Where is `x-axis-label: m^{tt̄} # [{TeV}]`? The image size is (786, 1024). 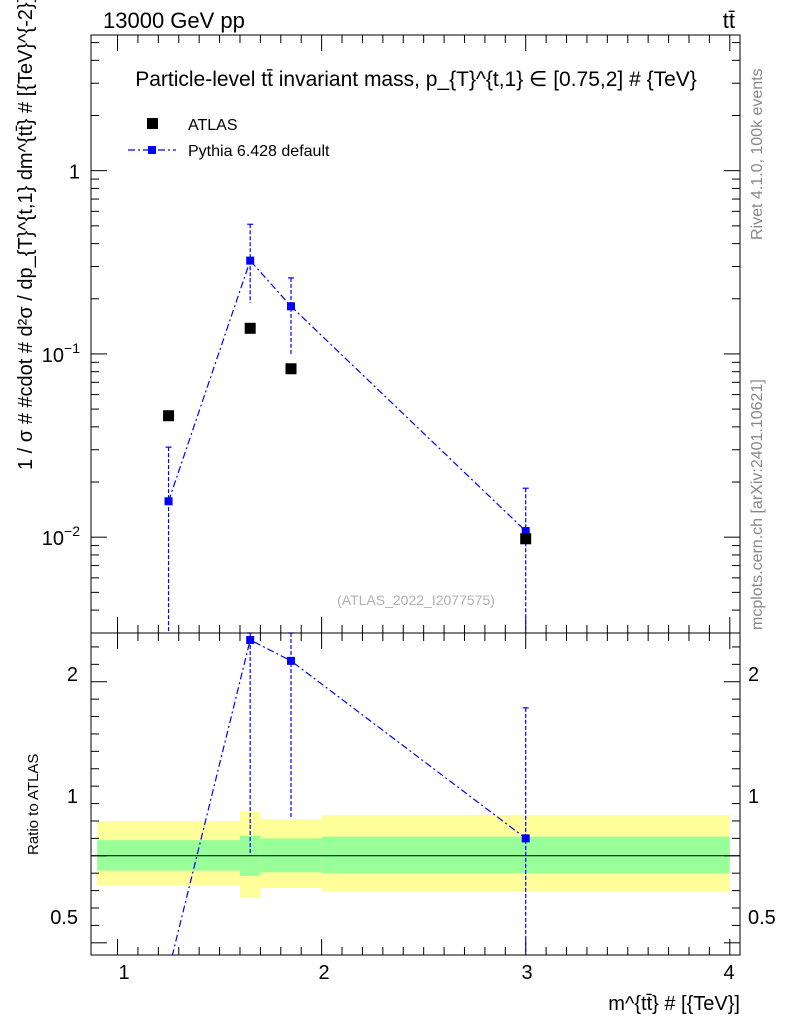
x-axis-label: m^{tt̄} # [{TeV}] is located at coordinates (674, 1004).